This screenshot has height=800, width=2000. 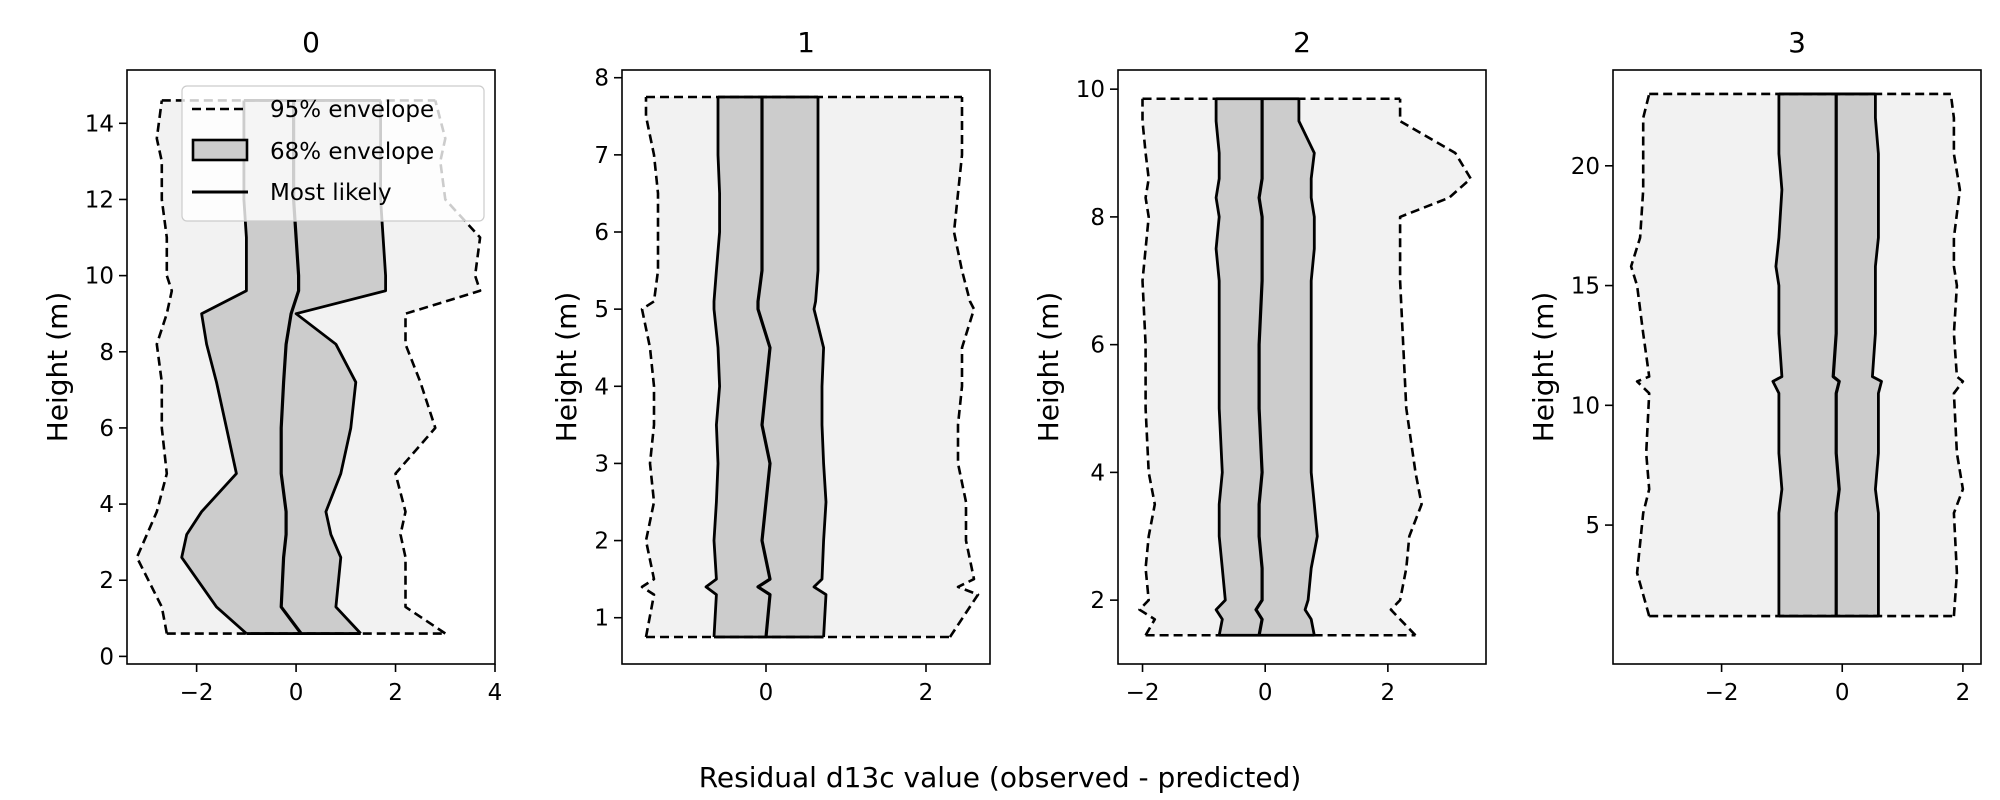 What do you see at coordinates (601, 156) in the screenshot?
I see `y-tick-label: 7` at bounding box center [601, 156].